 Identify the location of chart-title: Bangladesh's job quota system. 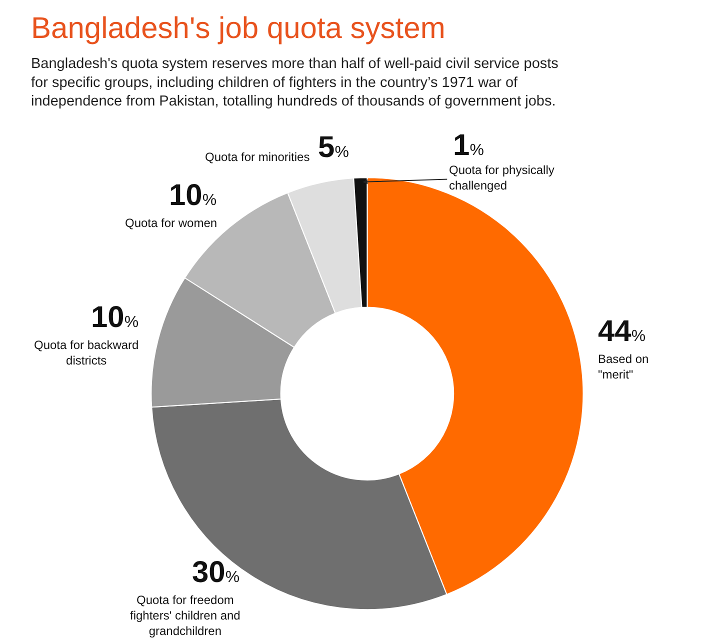
(238, 28).